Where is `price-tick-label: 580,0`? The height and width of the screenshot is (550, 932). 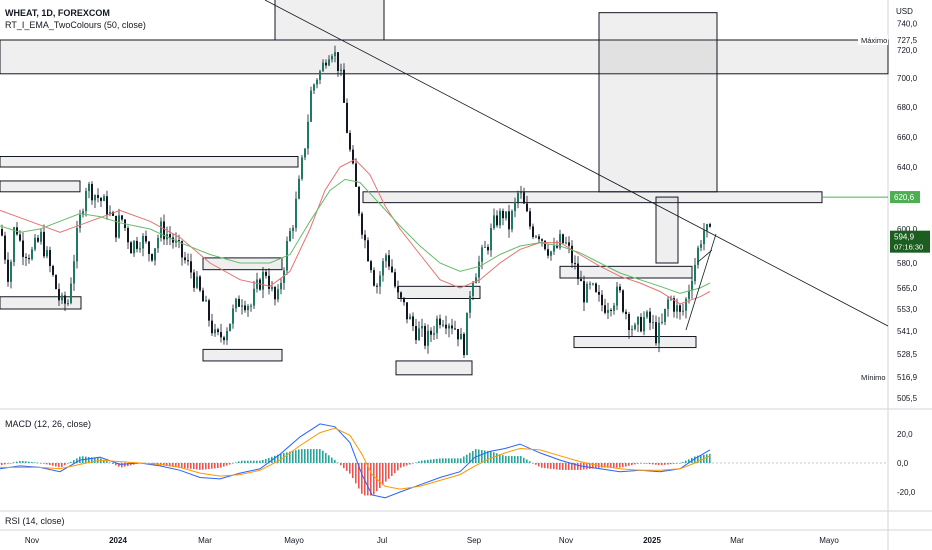
price-tick-label: 580,0 is located at coordinates (907, 263).